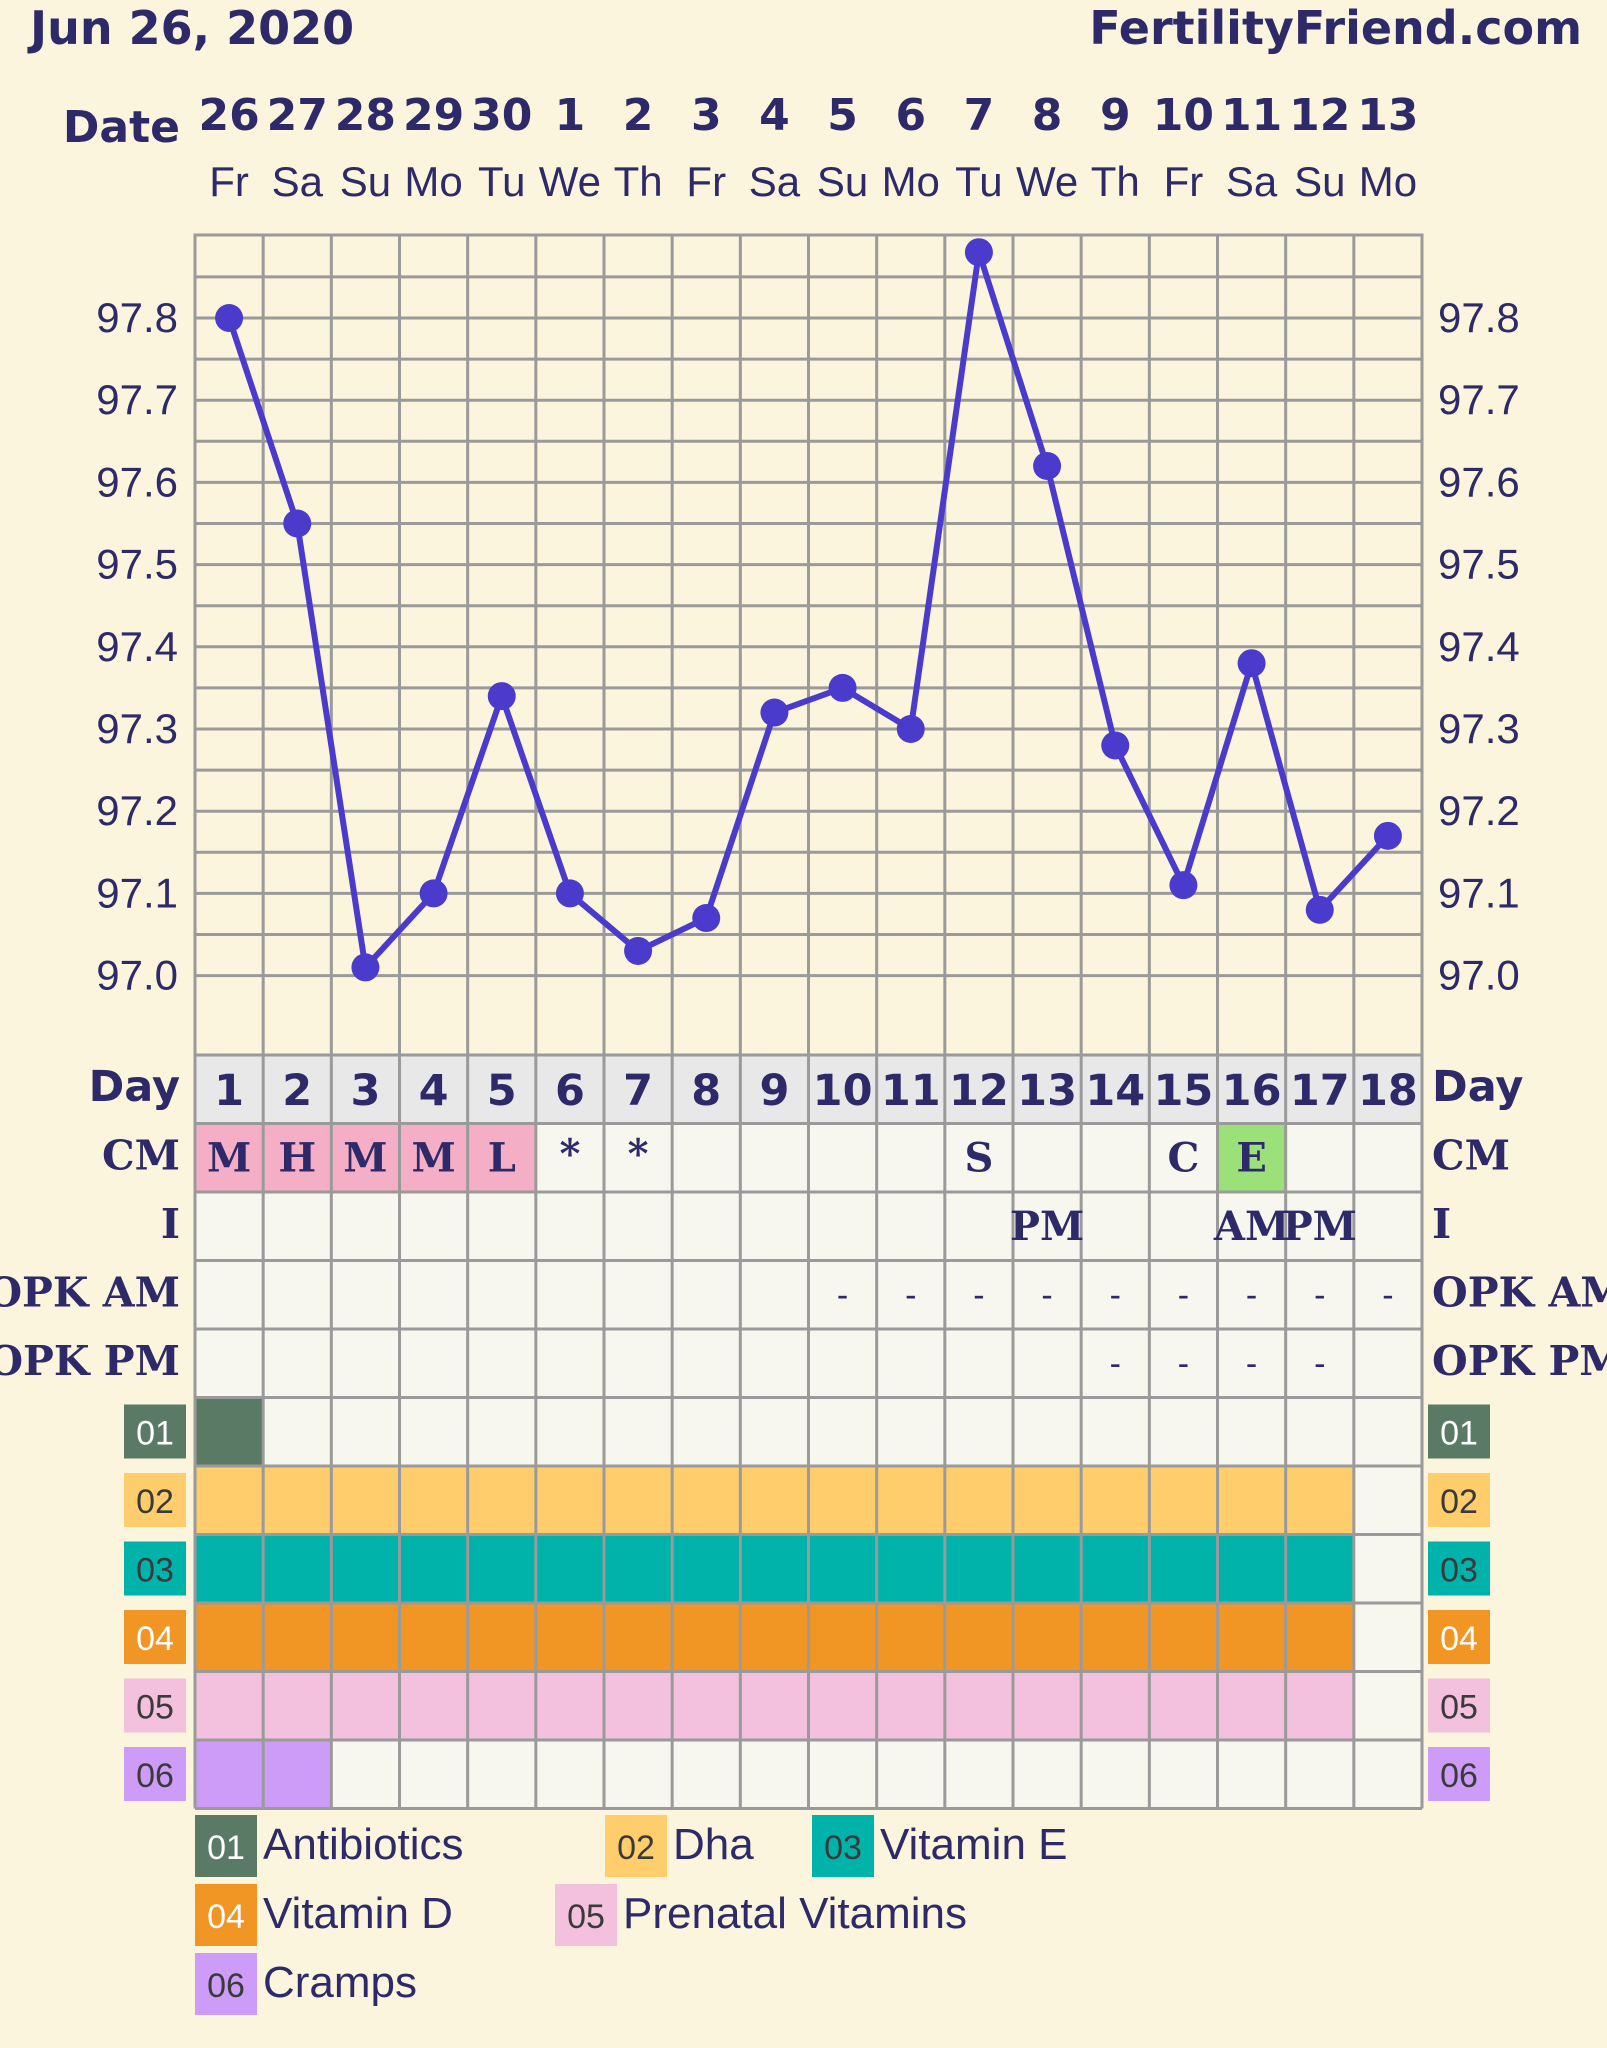  I want to click on date-tick-label: 2, so click(638, 115).